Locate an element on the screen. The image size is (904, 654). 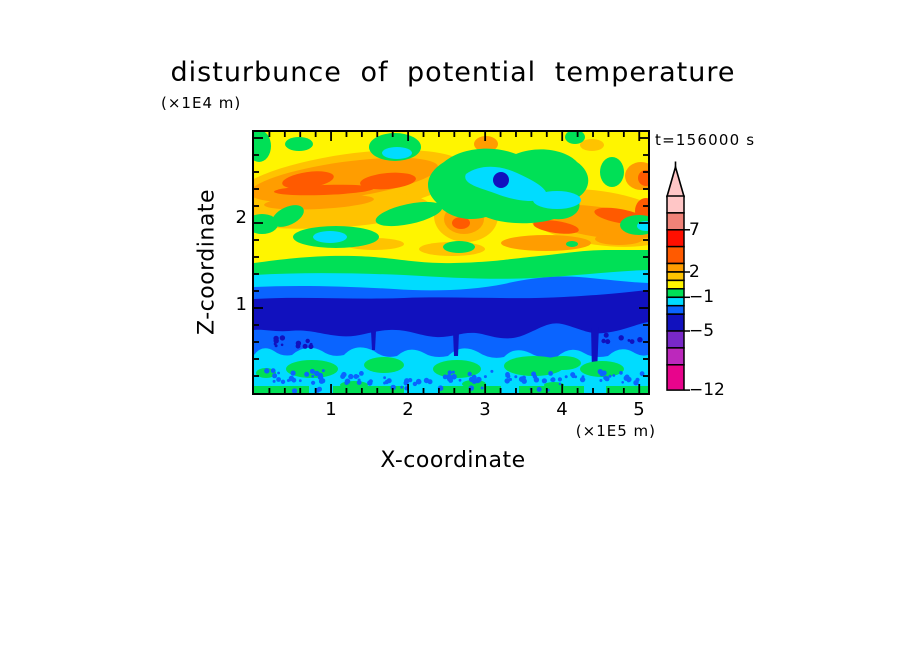
x-tick-label-2: 2 is located at coordinates (408, 409).